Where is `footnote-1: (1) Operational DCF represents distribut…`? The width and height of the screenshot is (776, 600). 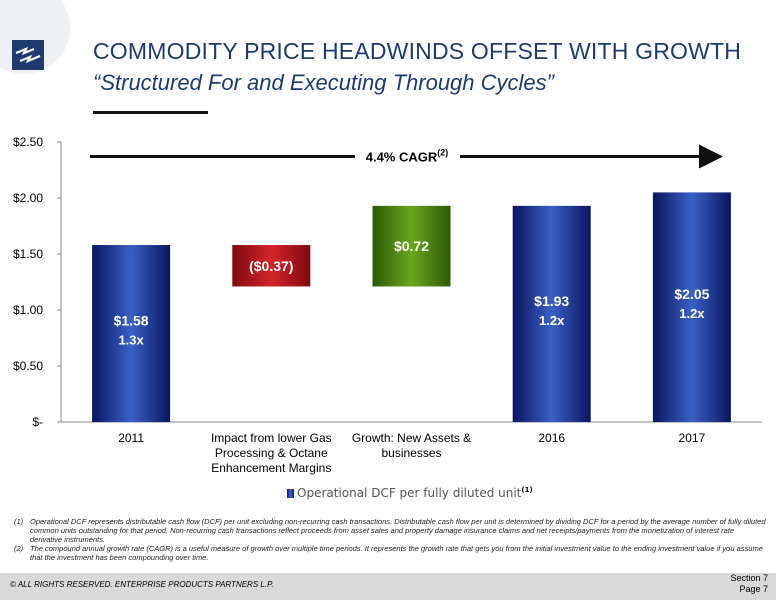 footnote-1: (1) Operational DCF represents distribut… is located at coordinates (390, 530).